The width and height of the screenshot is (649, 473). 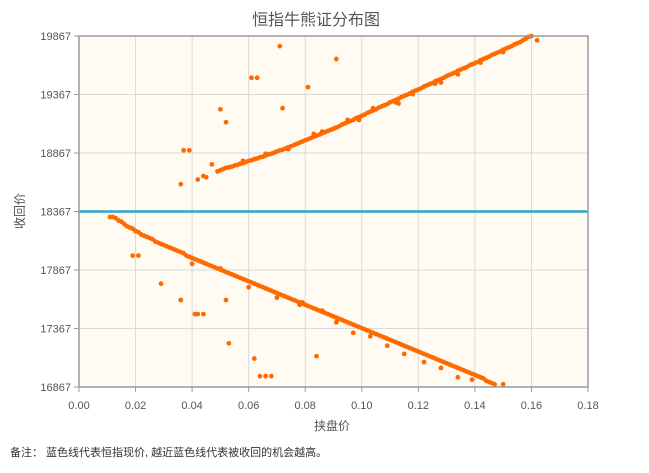 What do you see at coordinates (55, 154) in the screenshot?
I see `y-tick-label: 18867` at bounding box center [55, 154].